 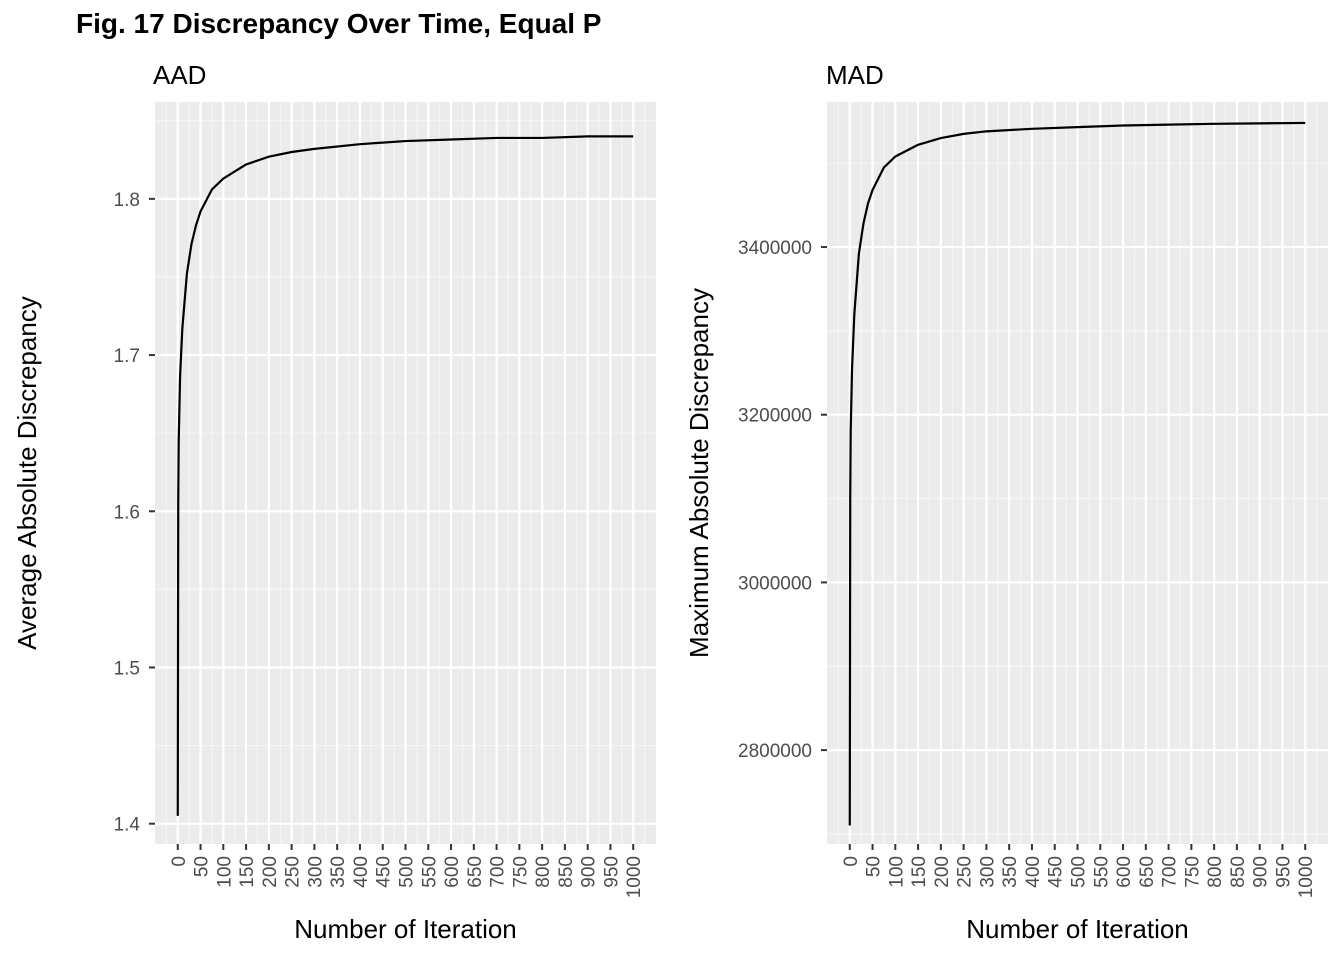 What do you see at coordinates (1306, 877) in the screenshot?
I see `panel-mad-x-tick-label: 1000` at bounding box center [1306, 877].